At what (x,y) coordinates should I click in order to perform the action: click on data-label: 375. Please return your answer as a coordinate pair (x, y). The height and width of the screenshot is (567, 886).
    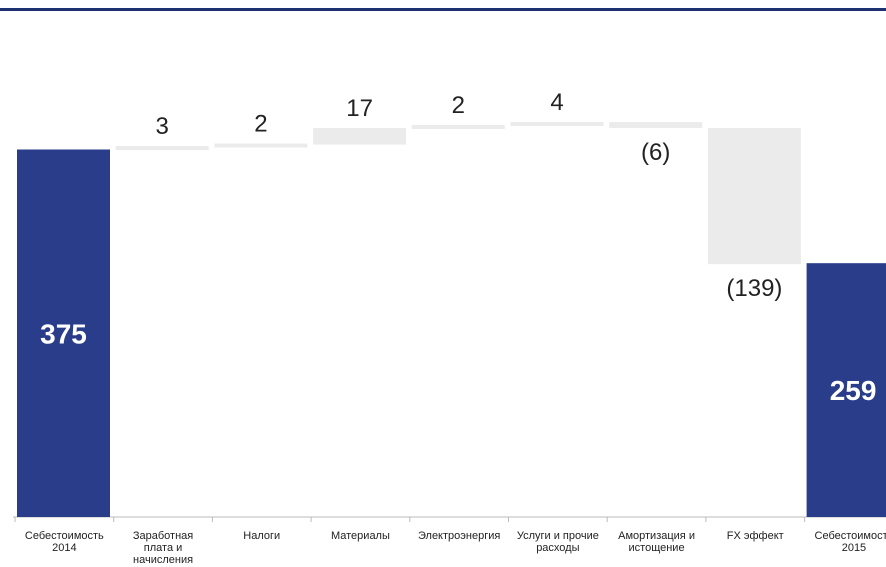
    Looking at the image, I should click on (63, 333).